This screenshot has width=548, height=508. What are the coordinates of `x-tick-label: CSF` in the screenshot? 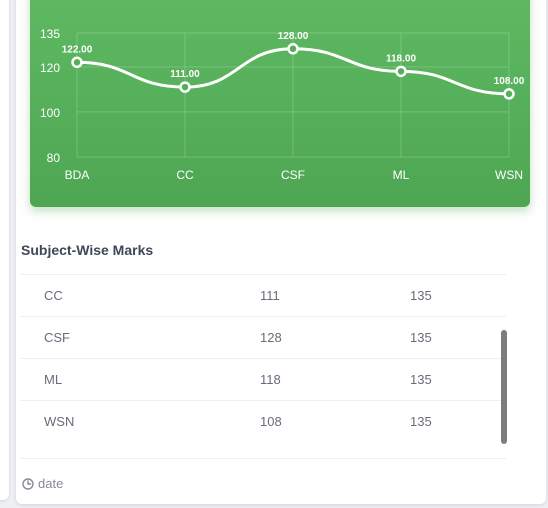 It's located at (293, 175).